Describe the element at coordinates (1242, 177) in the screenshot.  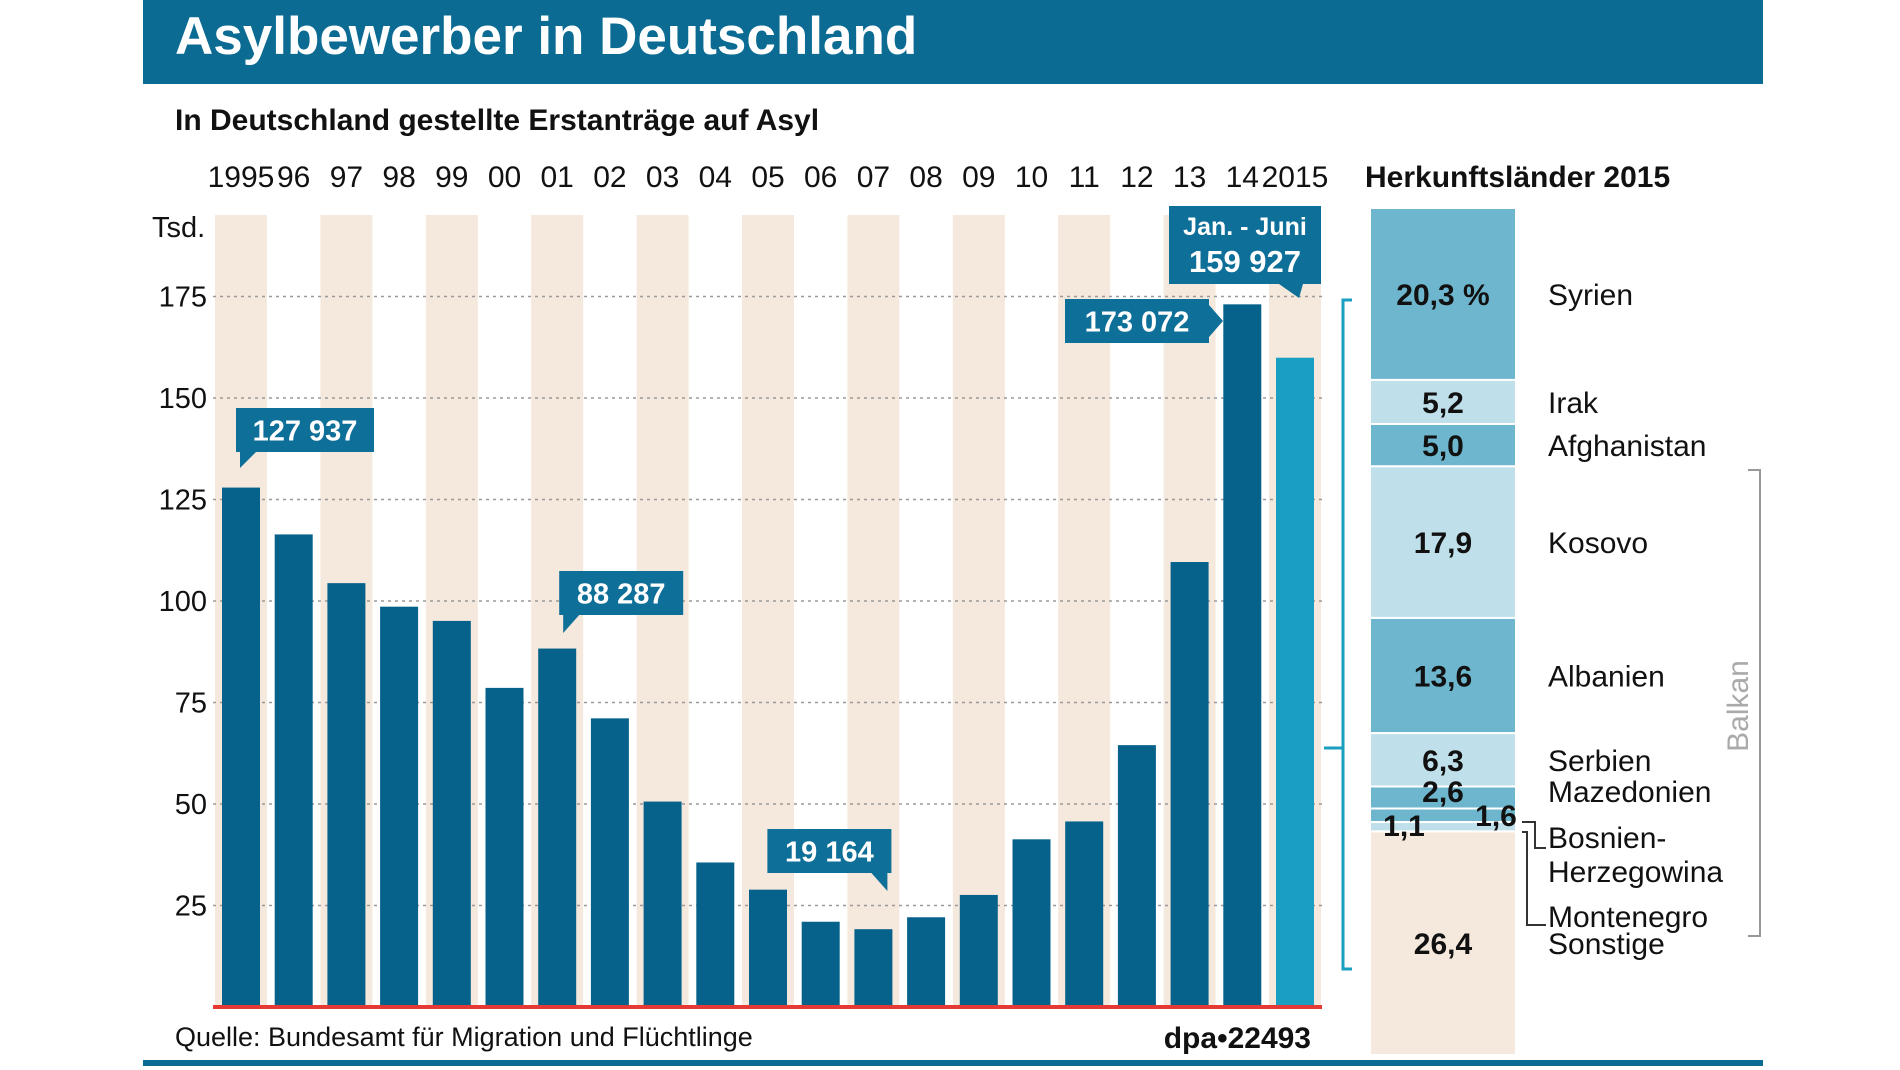
I see `x-tick-label: 14` at that location.